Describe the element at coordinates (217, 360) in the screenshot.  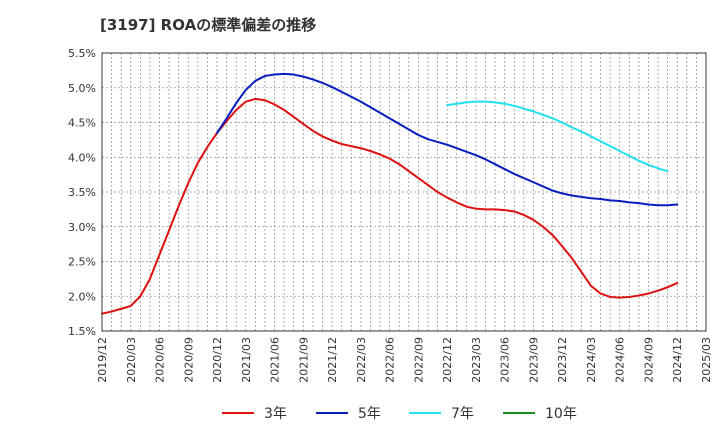
I see `x-tick-label: 2020/12` at that location.